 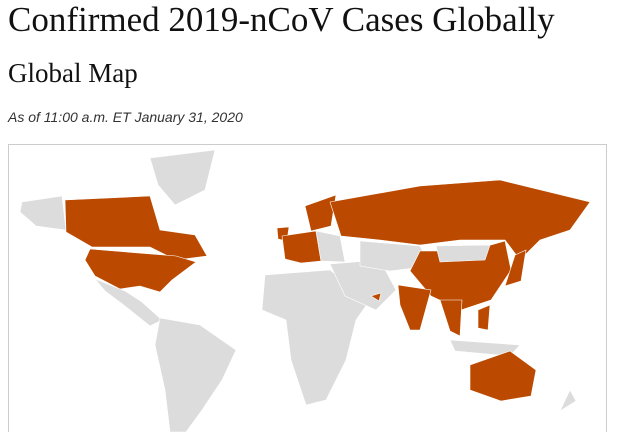 What do you see at coordinates (73, 73) in the screenshot?
I see `section-title: Global Map` at bounding box center [73, 73].